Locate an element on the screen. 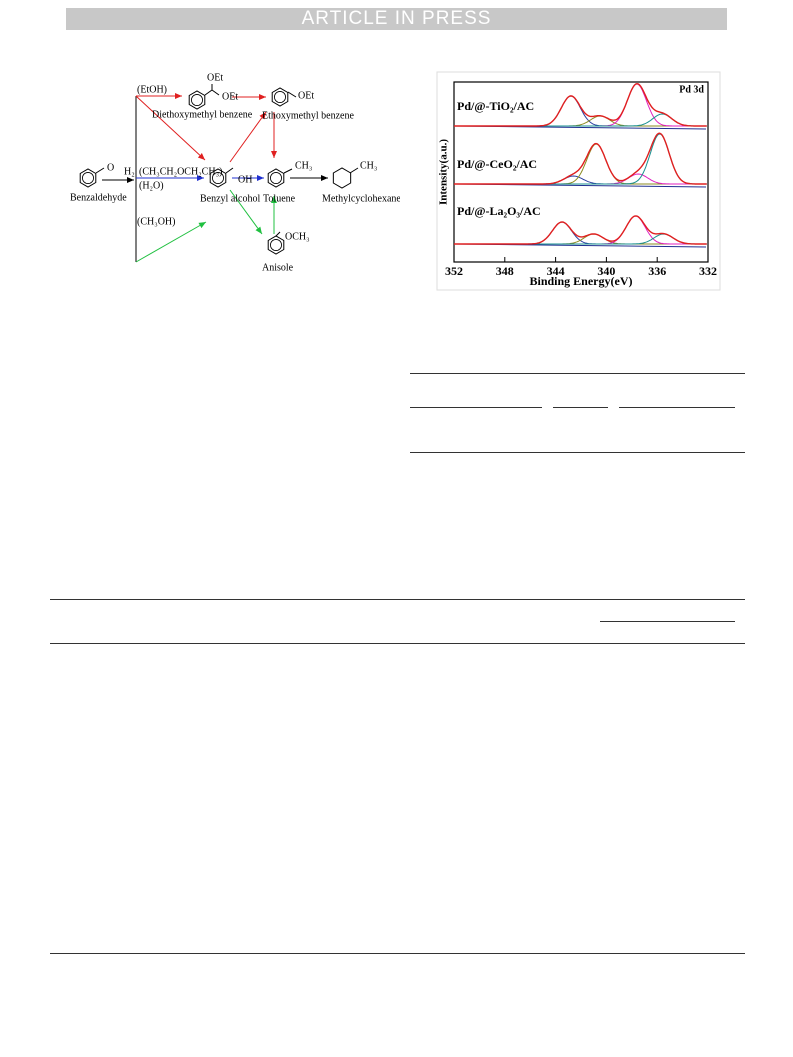 The width and height of the screenshot is (793, 1057). x-tick-label: 340 is located at coordinates (606, 271).